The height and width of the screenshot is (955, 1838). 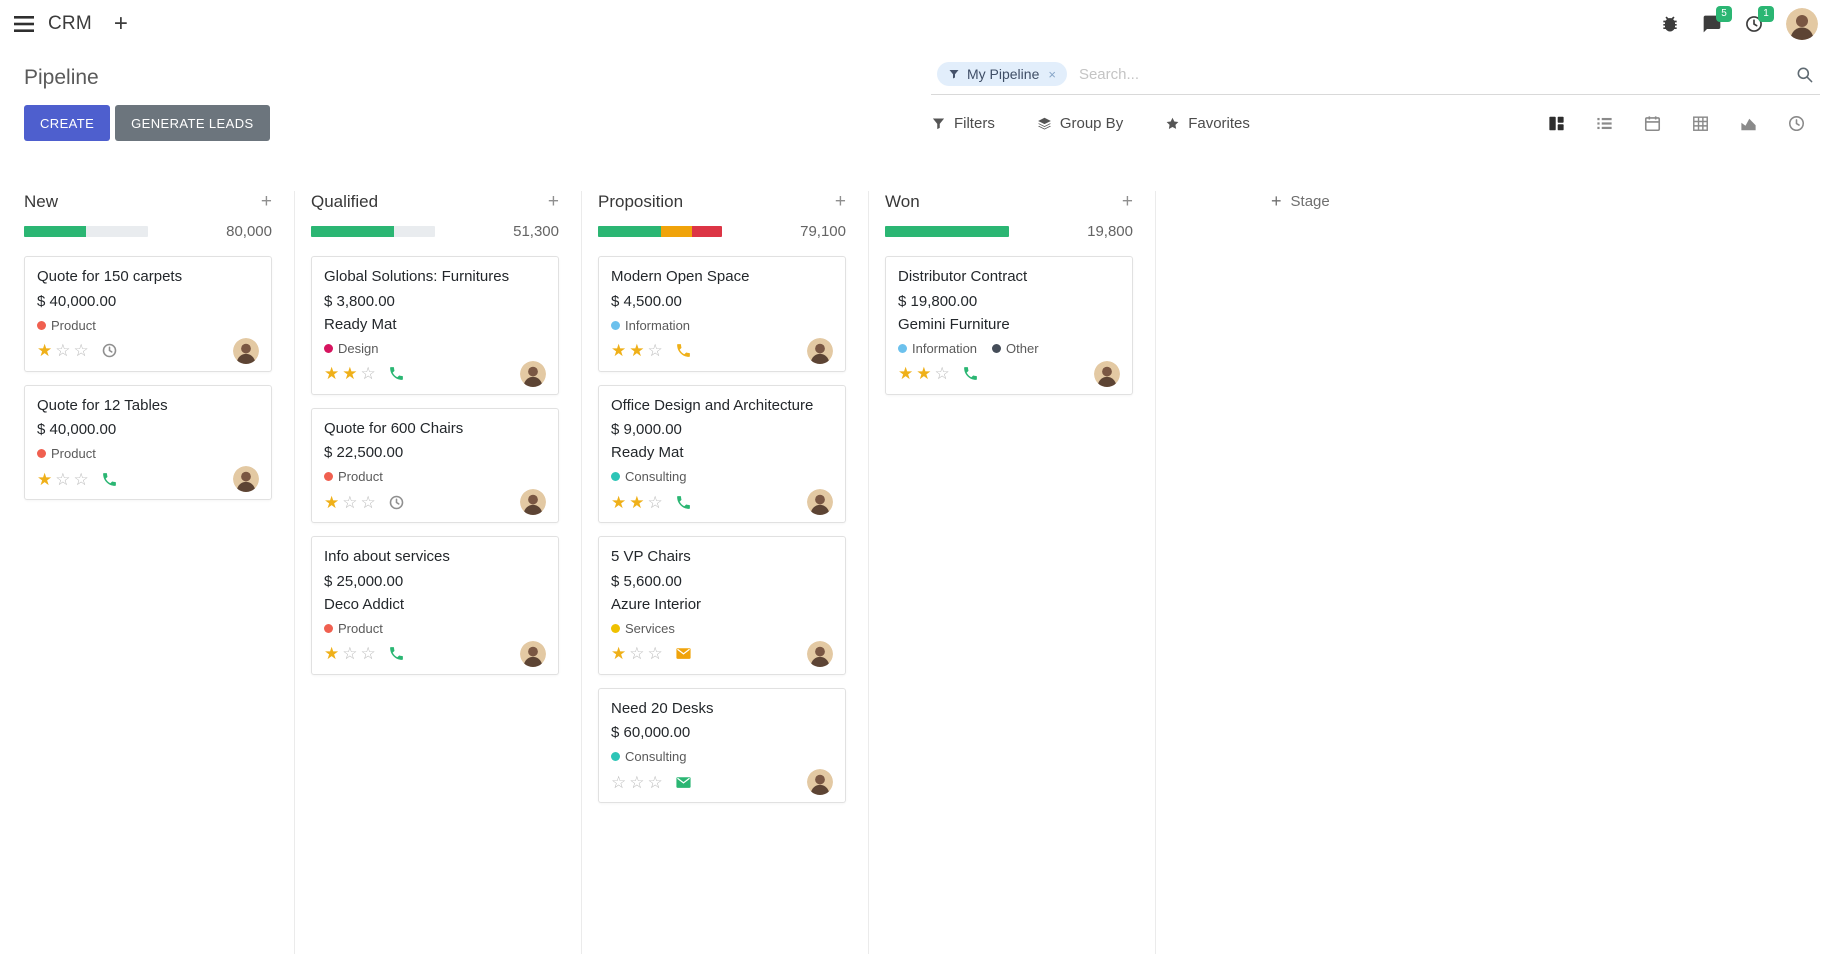 What do you see at coordinates (1796, 123) in the screenshot?
I see `view-switch-activity` at bounding box center [1796, 123].